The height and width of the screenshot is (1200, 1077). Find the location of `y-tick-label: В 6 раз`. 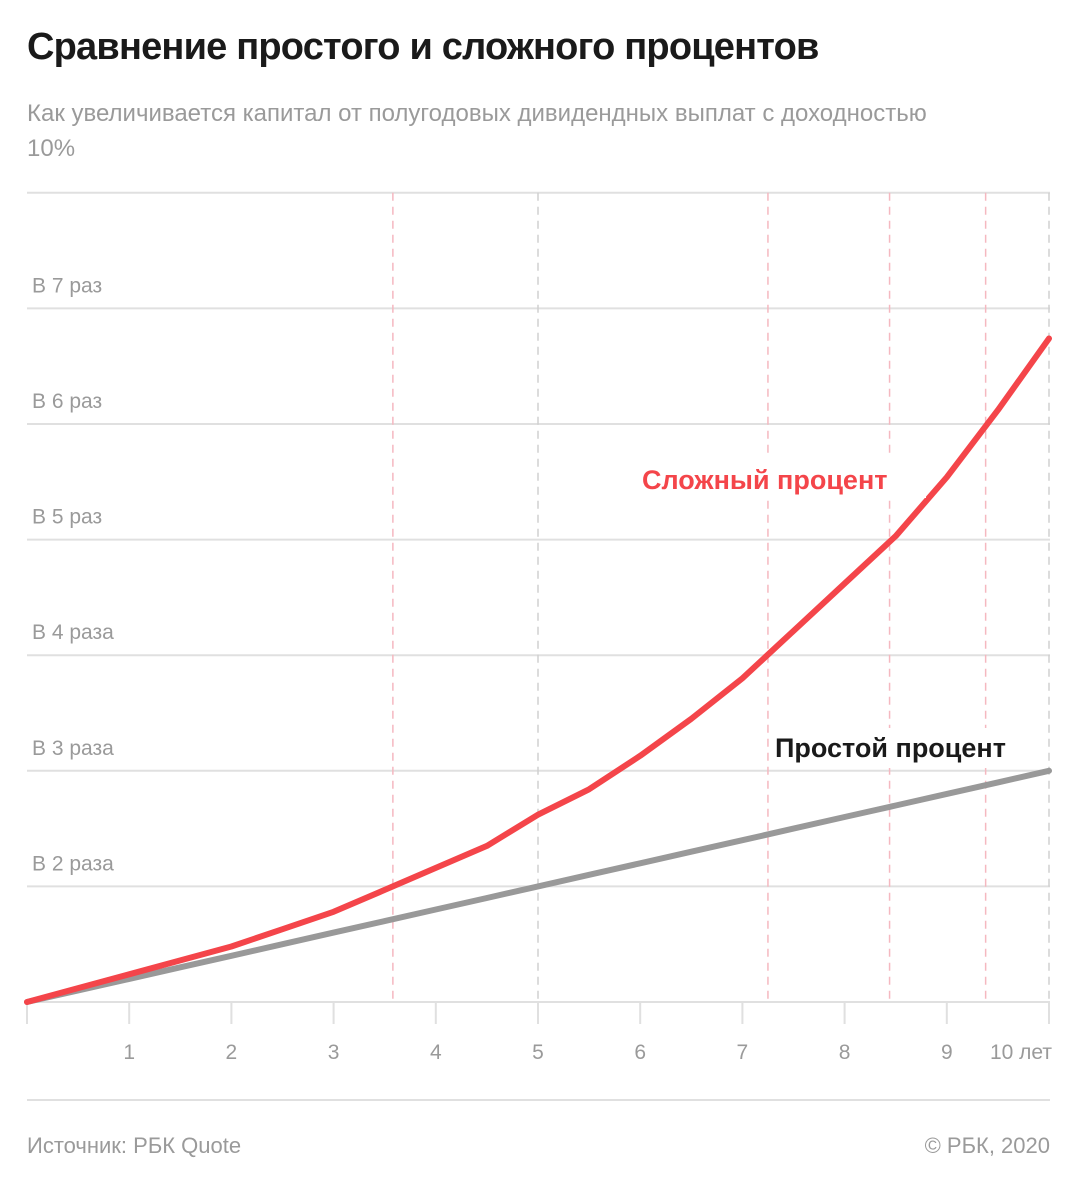

y-tick-label: В 6 раз is located at coordinates (67, 401).